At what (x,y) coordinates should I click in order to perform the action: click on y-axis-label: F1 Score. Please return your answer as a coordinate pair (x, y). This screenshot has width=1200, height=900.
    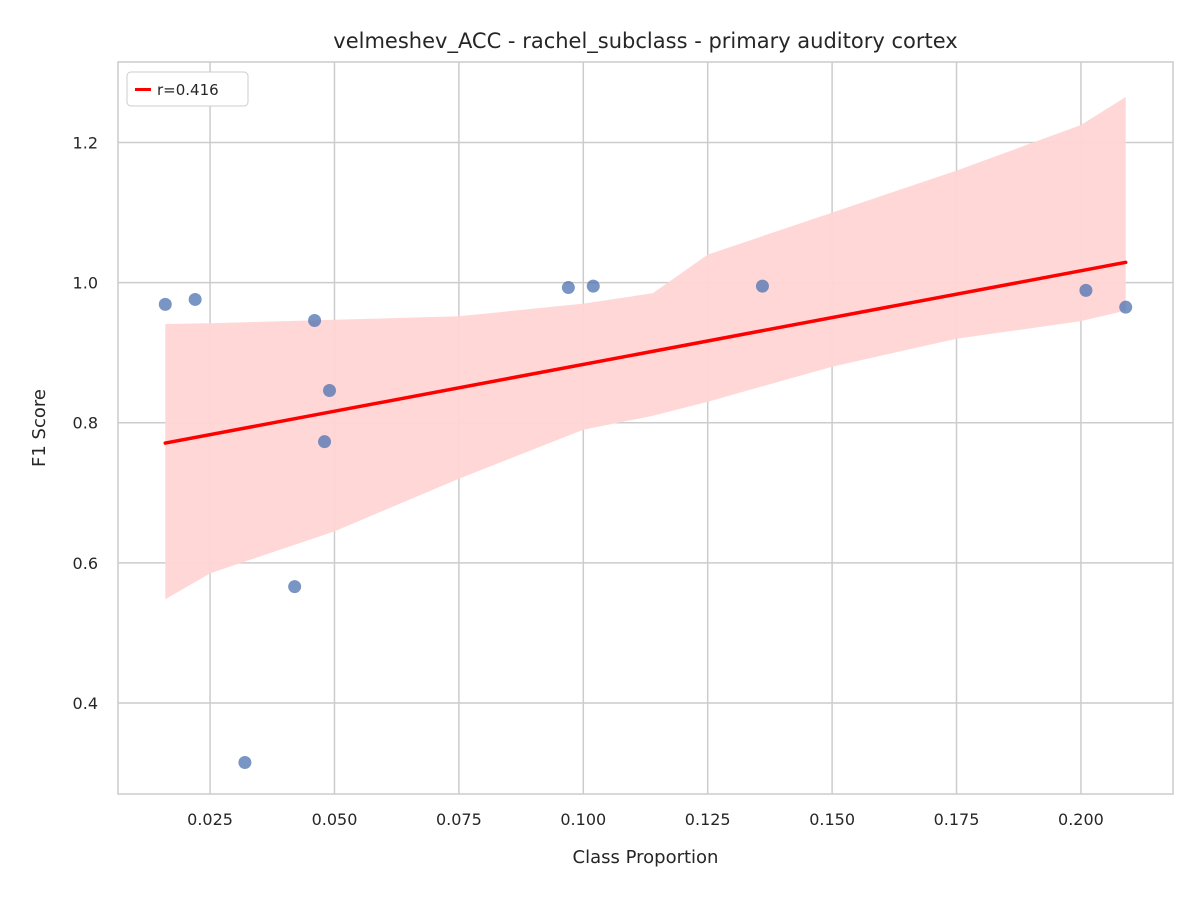
    Looking at the image, I should click on (39, 428).